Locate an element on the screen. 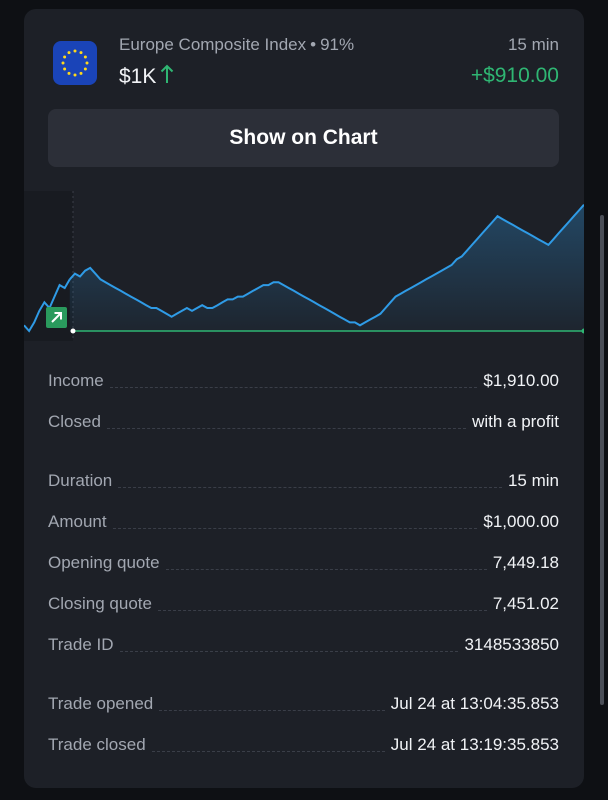 The image size is (608, 800). detail-value: 7,451.02 is located at coordinates (525, 603).